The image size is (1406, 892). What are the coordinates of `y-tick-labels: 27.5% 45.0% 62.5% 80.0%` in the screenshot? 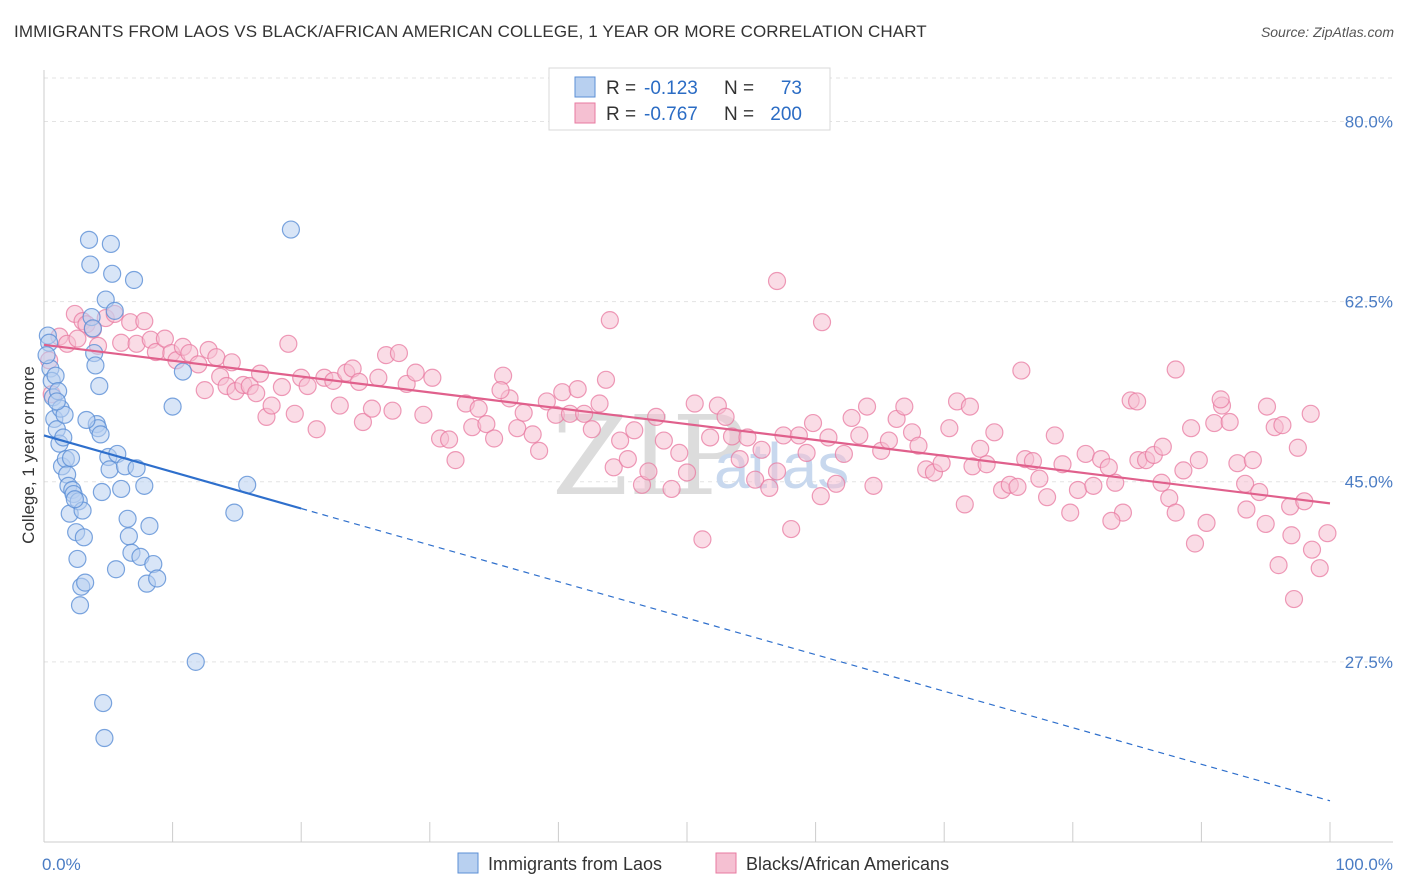 It's located at (1369, 391).